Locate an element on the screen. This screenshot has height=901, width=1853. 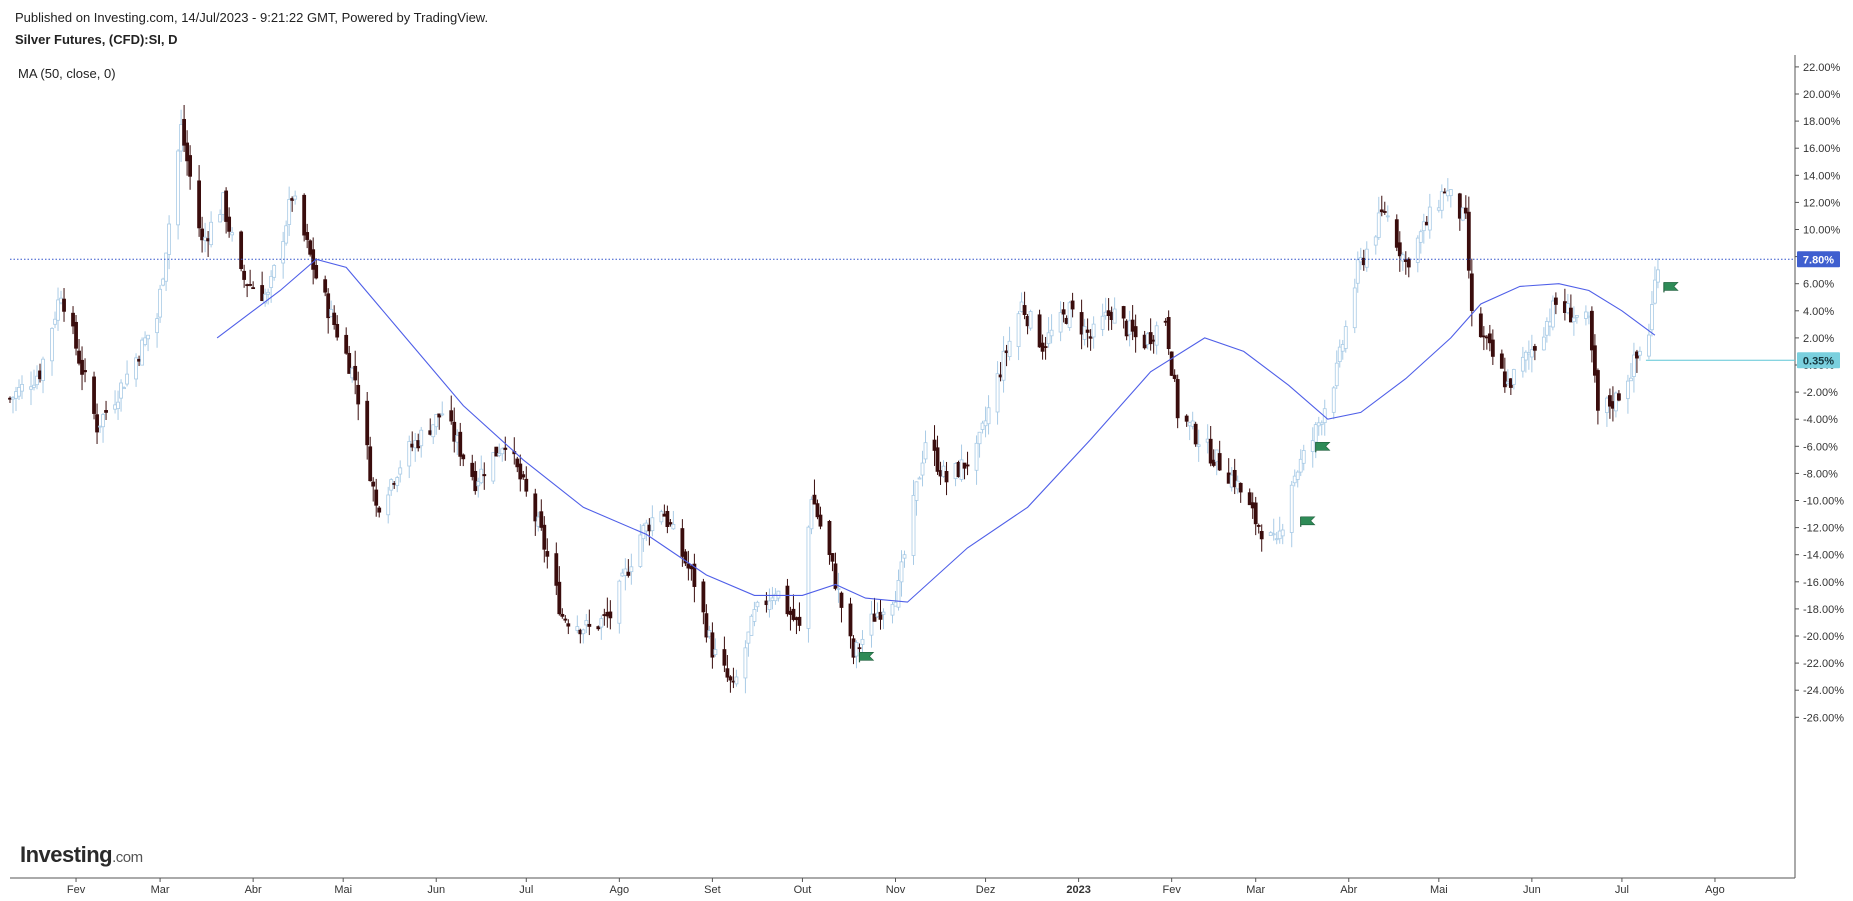
y-tick-label: 10.00% is located at coordinates (1822, 231).